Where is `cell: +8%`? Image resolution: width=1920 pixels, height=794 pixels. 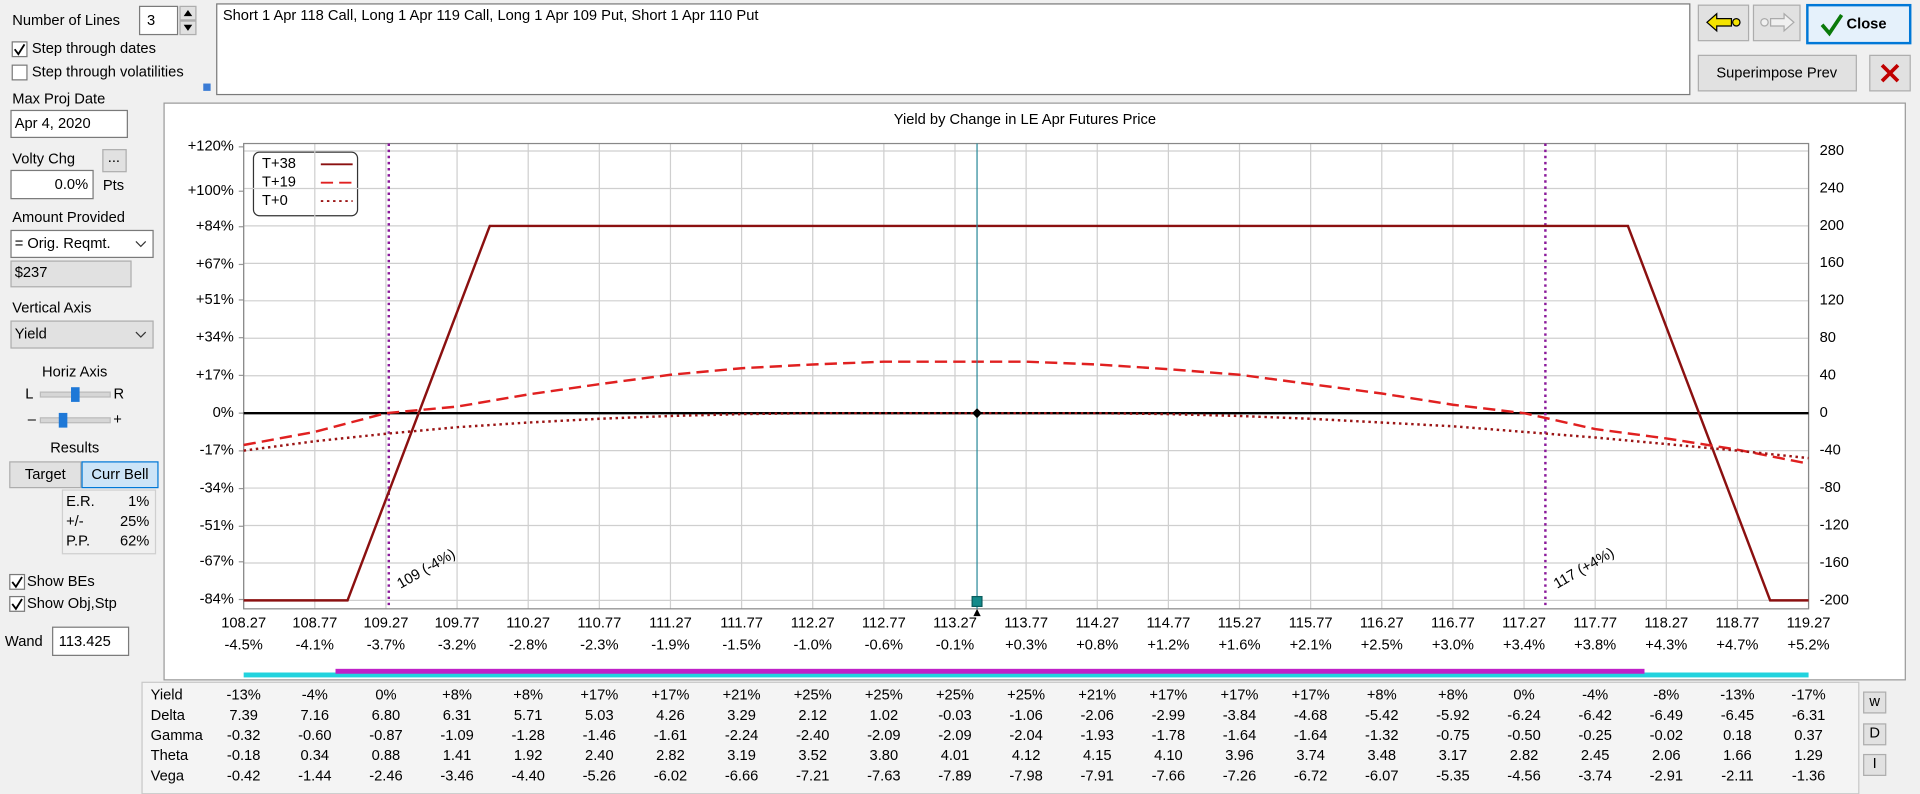
cell: +8% is located at coordinates (1382, 696).